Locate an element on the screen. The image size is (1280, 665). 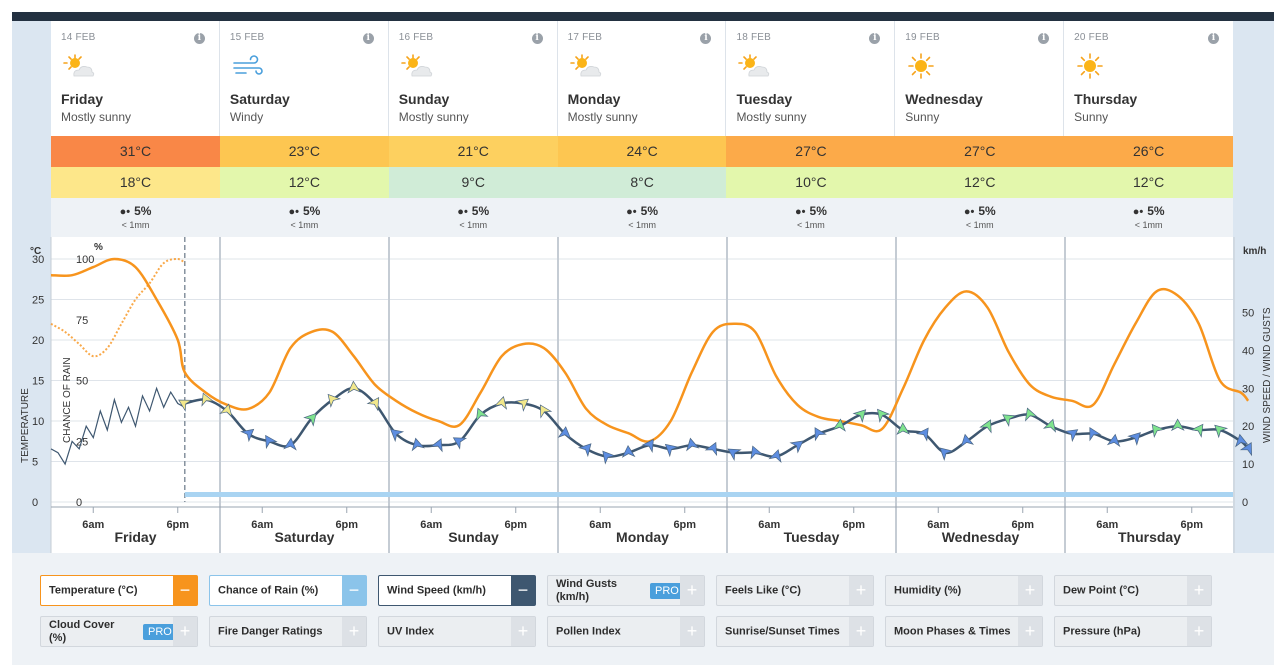
legend-humidity-toggle: Humidity (%) + is located at coordinates (964, 590).